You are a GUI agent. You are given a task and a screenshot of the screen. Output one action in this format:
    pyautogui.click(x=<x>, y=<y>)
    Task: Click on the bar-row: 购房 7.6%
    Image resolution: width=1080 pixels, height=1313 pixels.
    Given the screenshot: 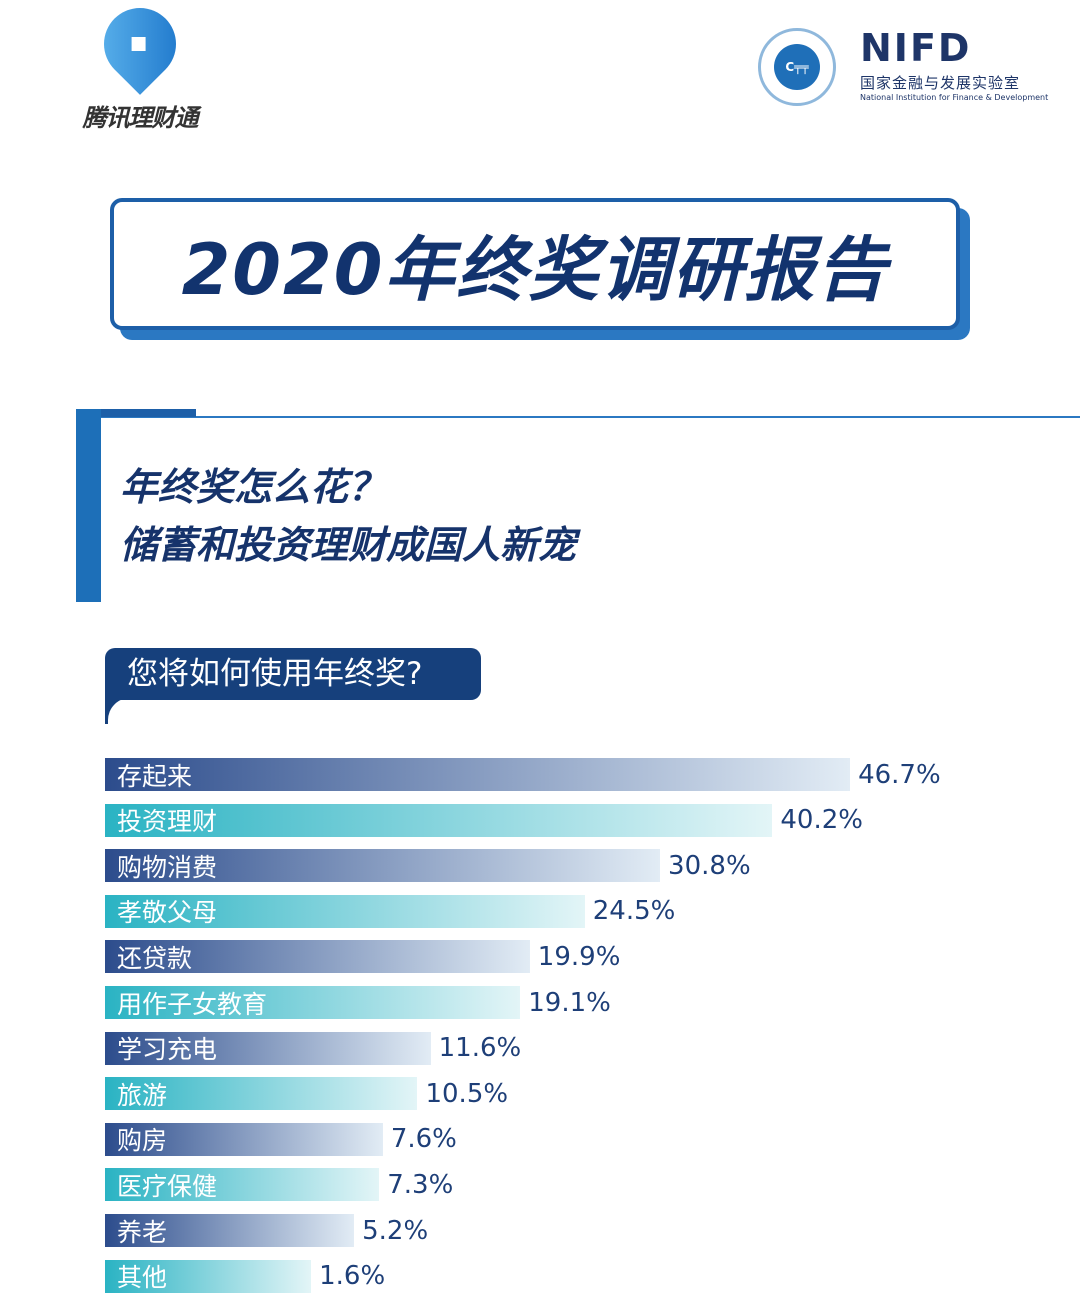 What is the action you would take?
    pyautogui.click(x=281, y=1139)
    